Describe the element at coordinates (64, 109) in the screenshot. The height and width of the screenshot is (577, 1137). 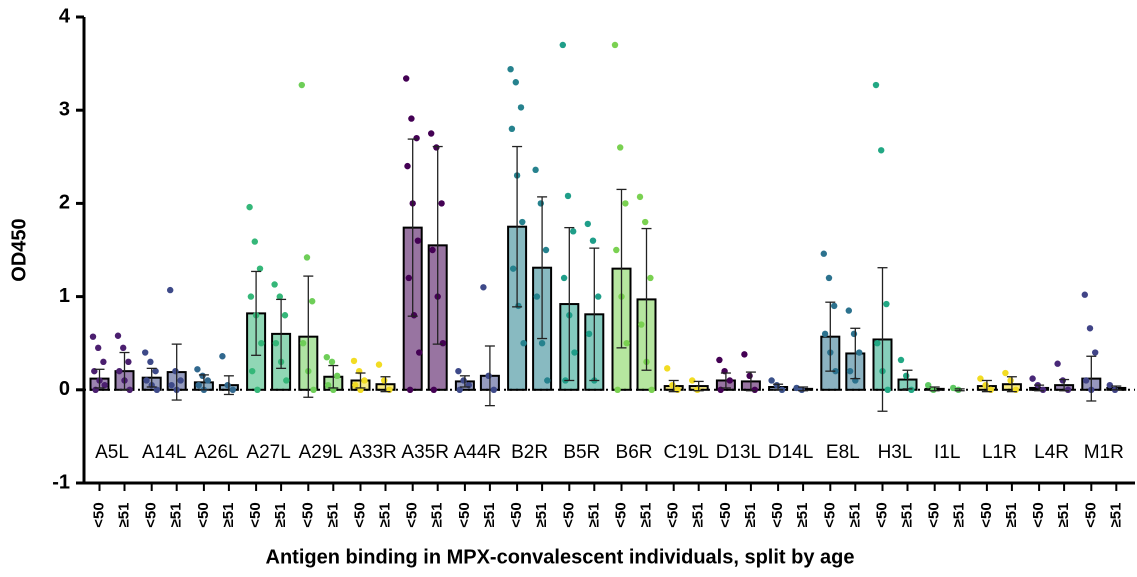
I see `y-tick-label: 3` at that location.